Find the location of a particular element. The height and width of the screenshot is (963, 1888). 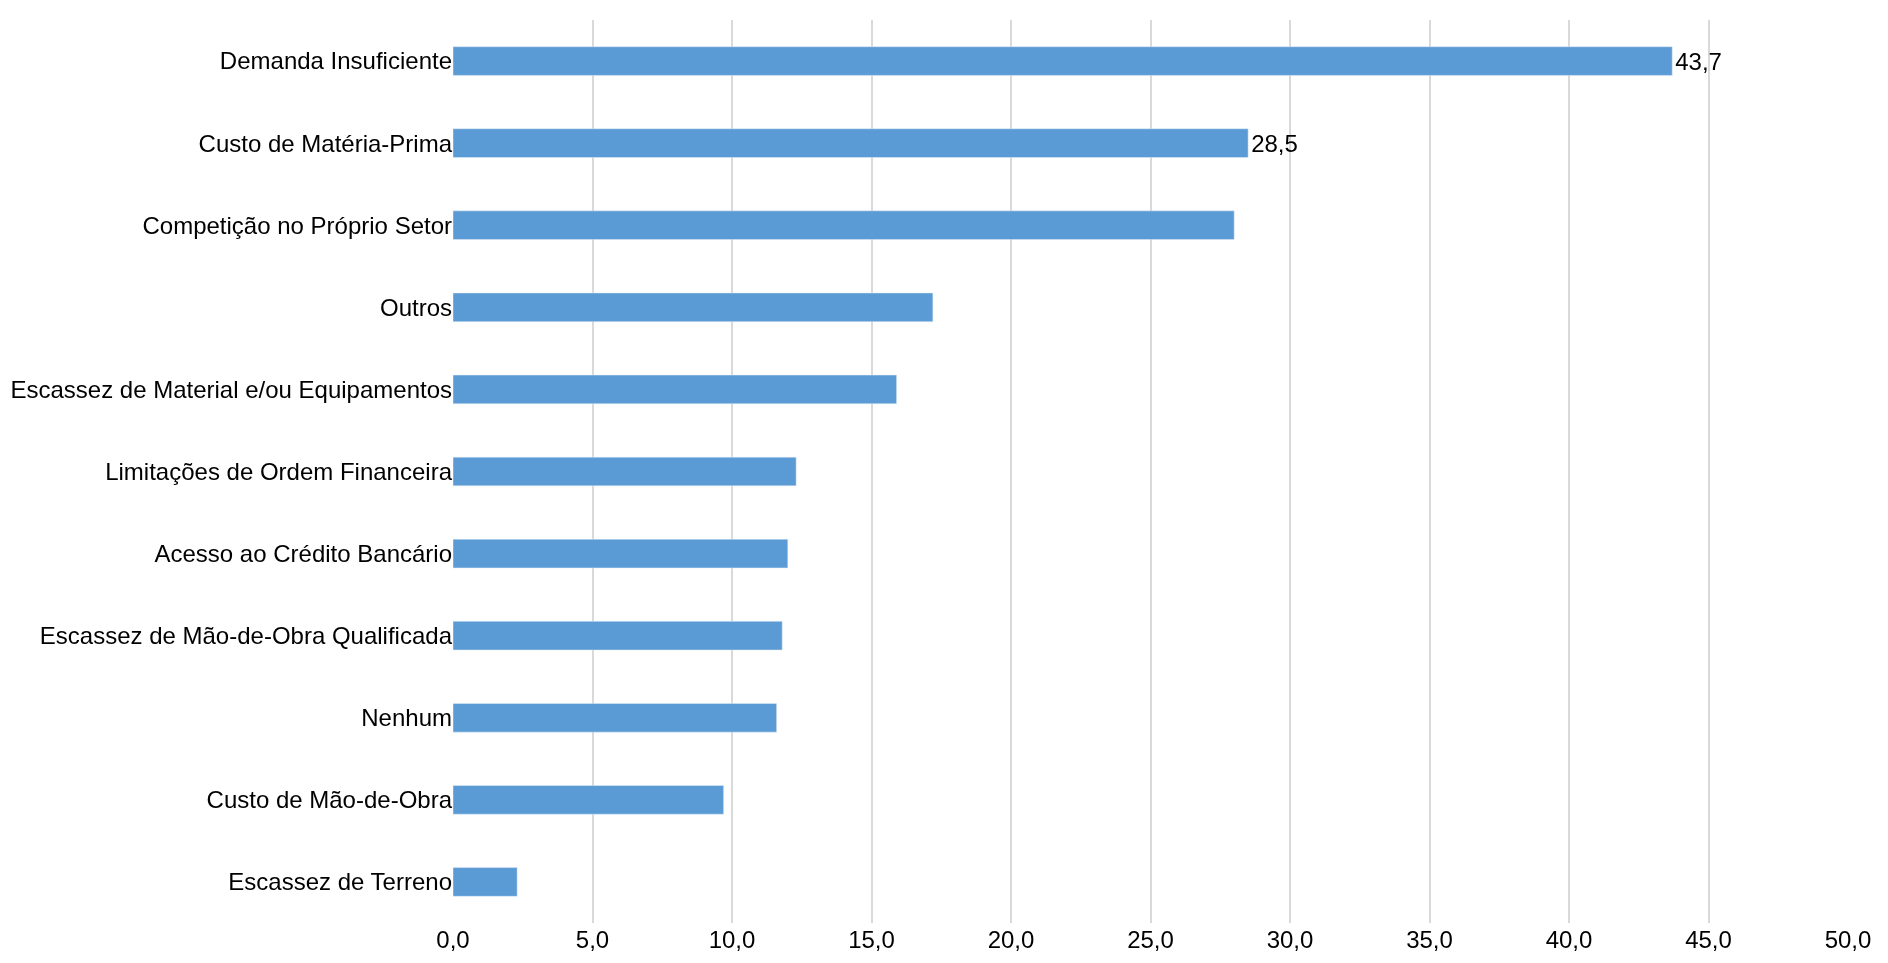

y-tick-label: Escassez de Mão-de-Obra Qualificada is located at coordinates (246, 636).